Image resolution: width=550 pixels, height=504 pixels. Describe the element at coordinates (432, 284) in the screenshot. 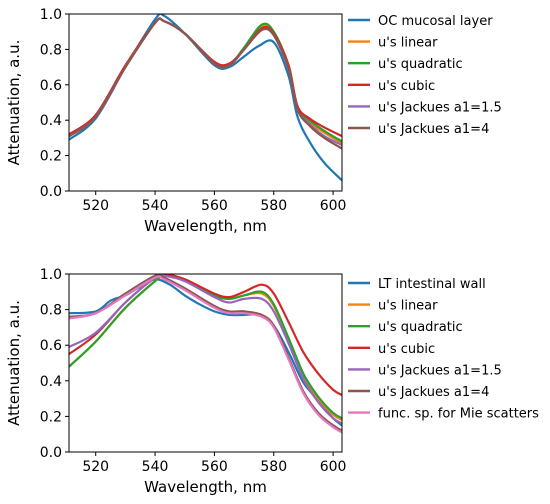

I see `legend-label: LT intestinal wall` at that location.